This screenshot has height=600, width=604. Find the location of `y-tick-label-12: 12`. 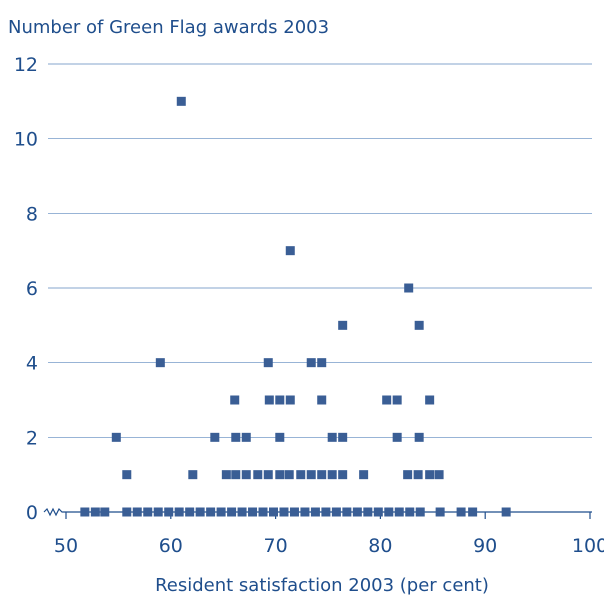

y-tick-label-12: 12 is located at coordinates (26, 65).